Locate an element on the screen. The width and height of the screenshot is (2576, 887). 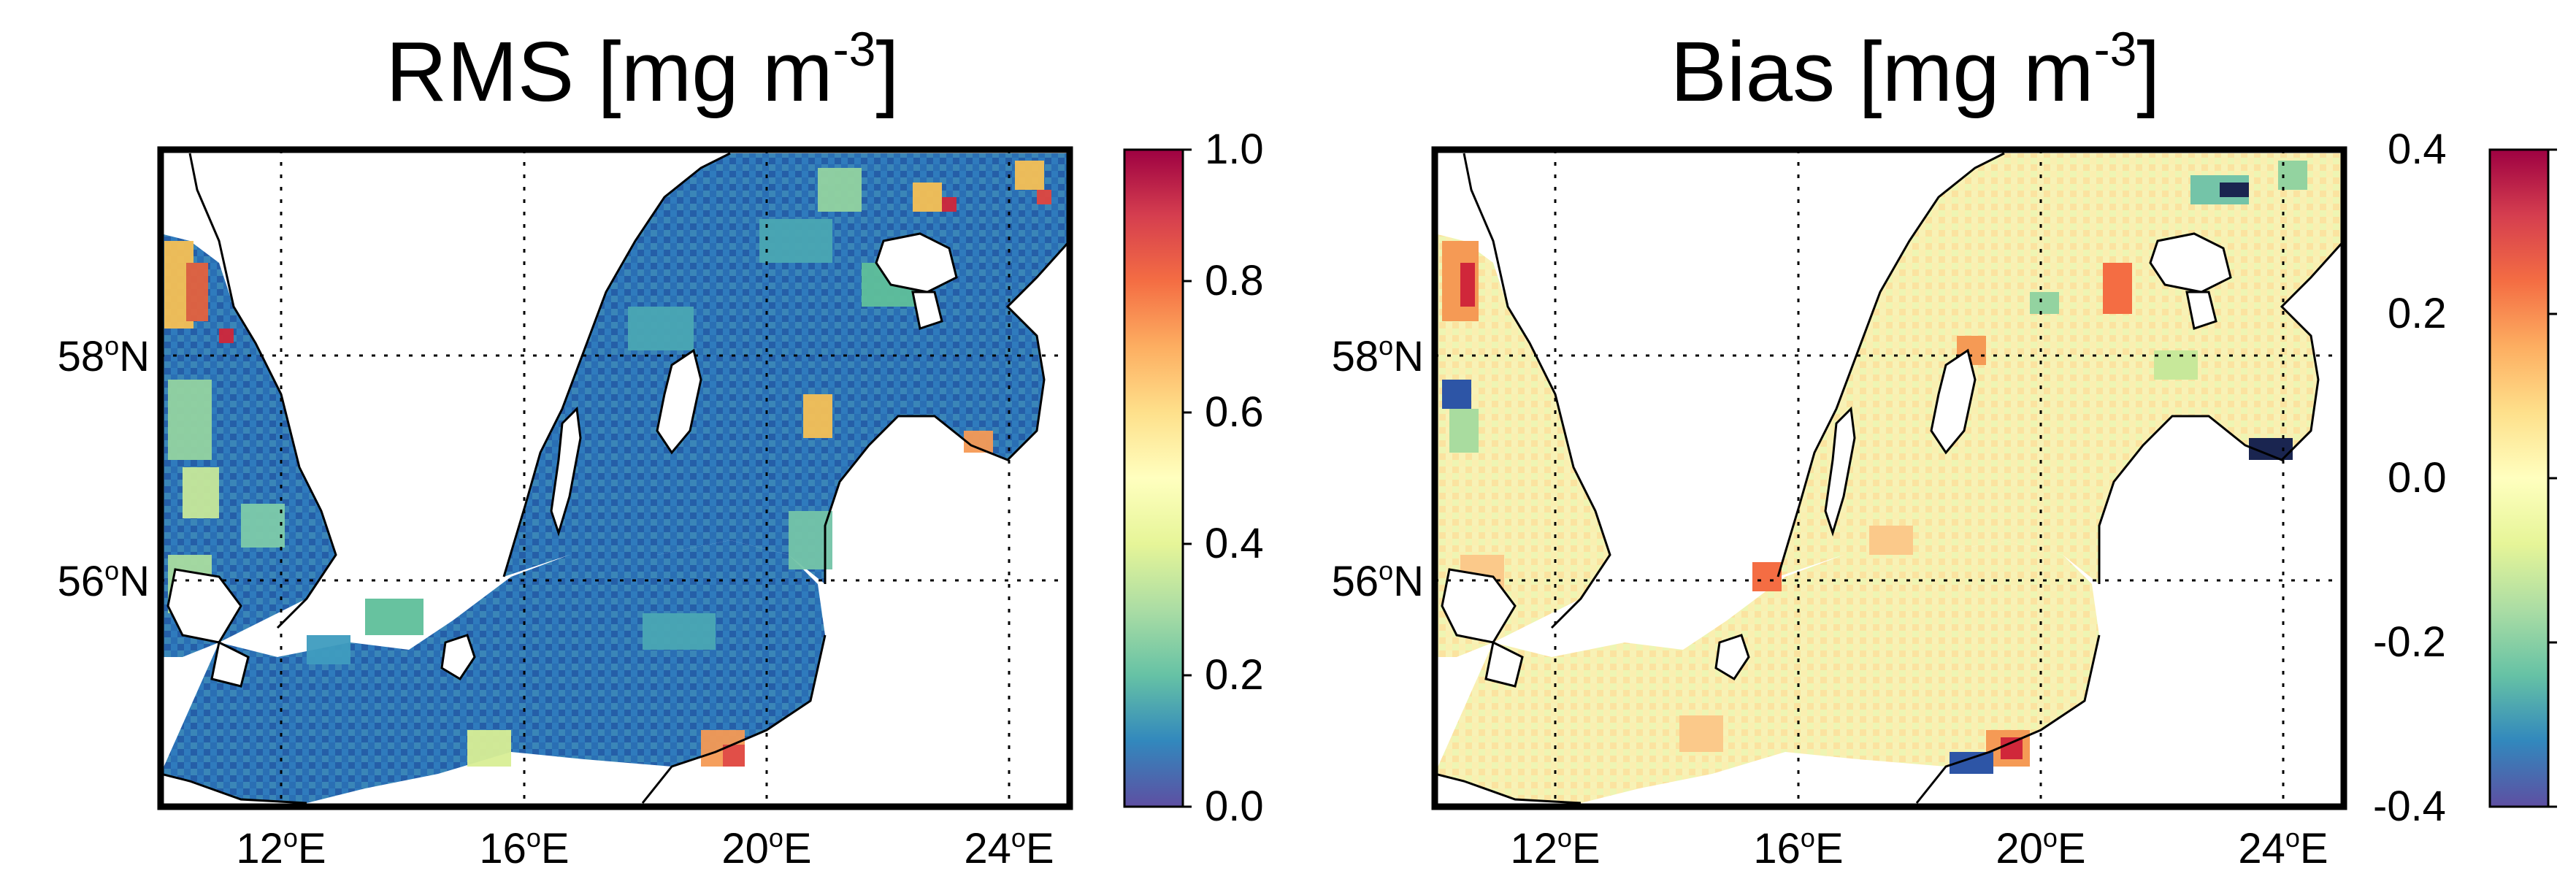
rms-cb-tick-0.2: 0.2 is located at coordinates (1234, 675).